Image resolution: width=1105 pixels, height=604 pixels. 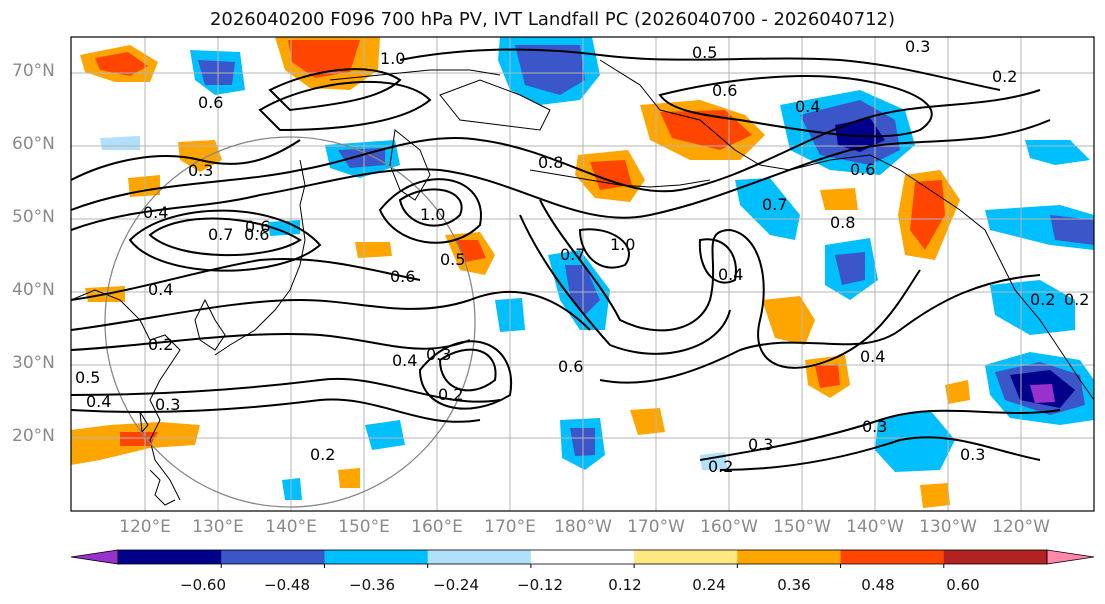 What do you see at coordinates (827, 376) in the screenshot?
I see `anom-pos-11b` at bounding box center [827, 376].